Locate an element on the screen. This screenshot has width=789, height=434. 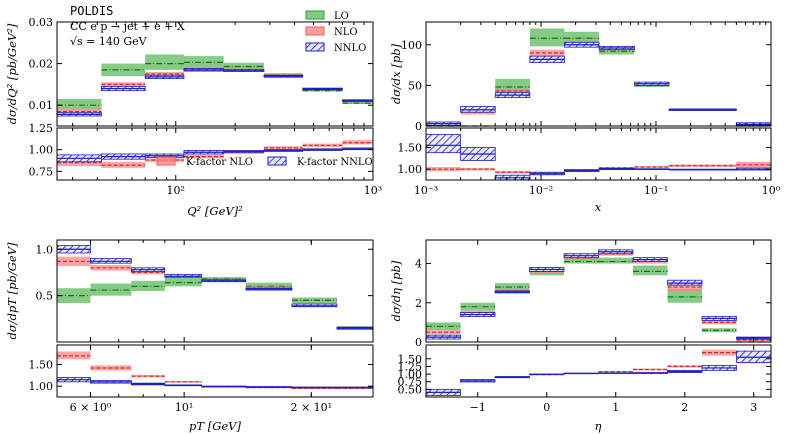
x-axis-label: pT [GeV] is located at coordinates (215, 426).